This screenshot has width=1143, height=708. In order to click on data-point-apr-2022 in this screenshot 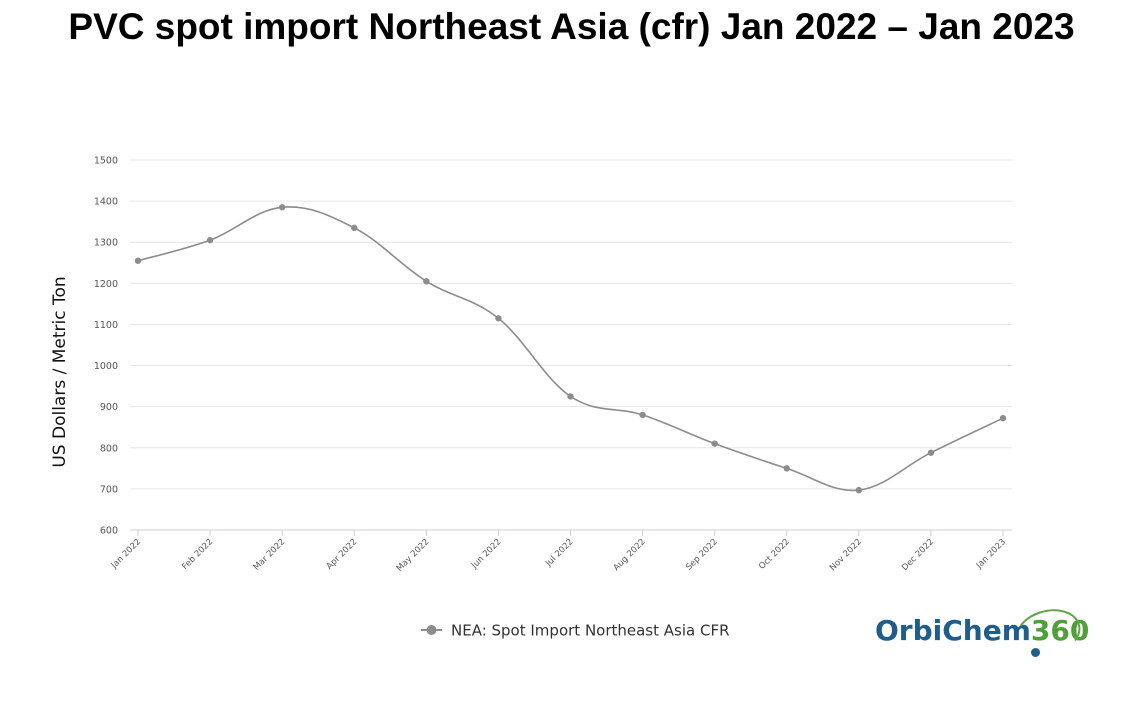, I will do `click(354, 228)`.